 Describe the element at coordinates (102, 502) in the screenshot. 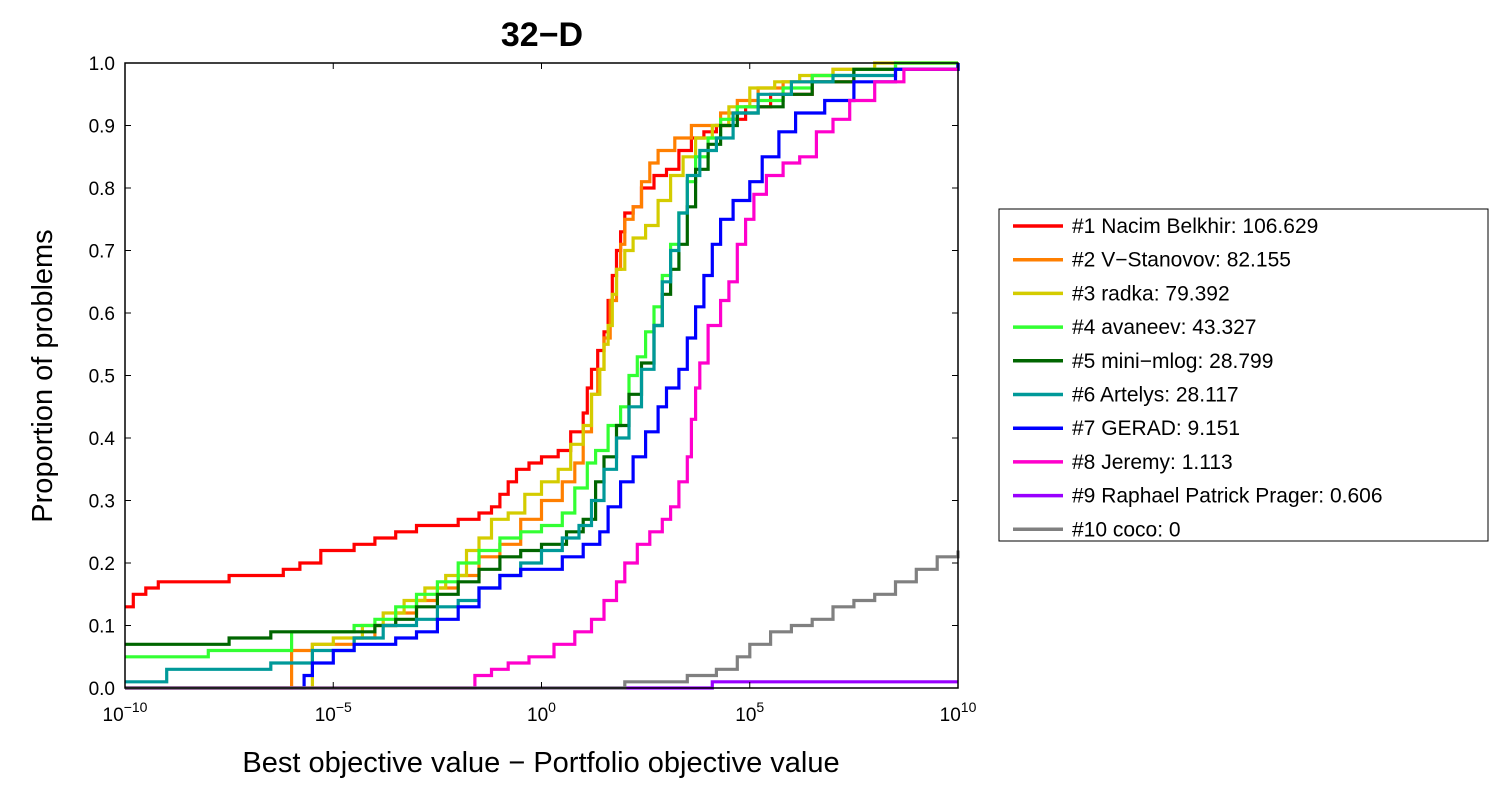

I see `y-tick-label: 0.3` at that location.